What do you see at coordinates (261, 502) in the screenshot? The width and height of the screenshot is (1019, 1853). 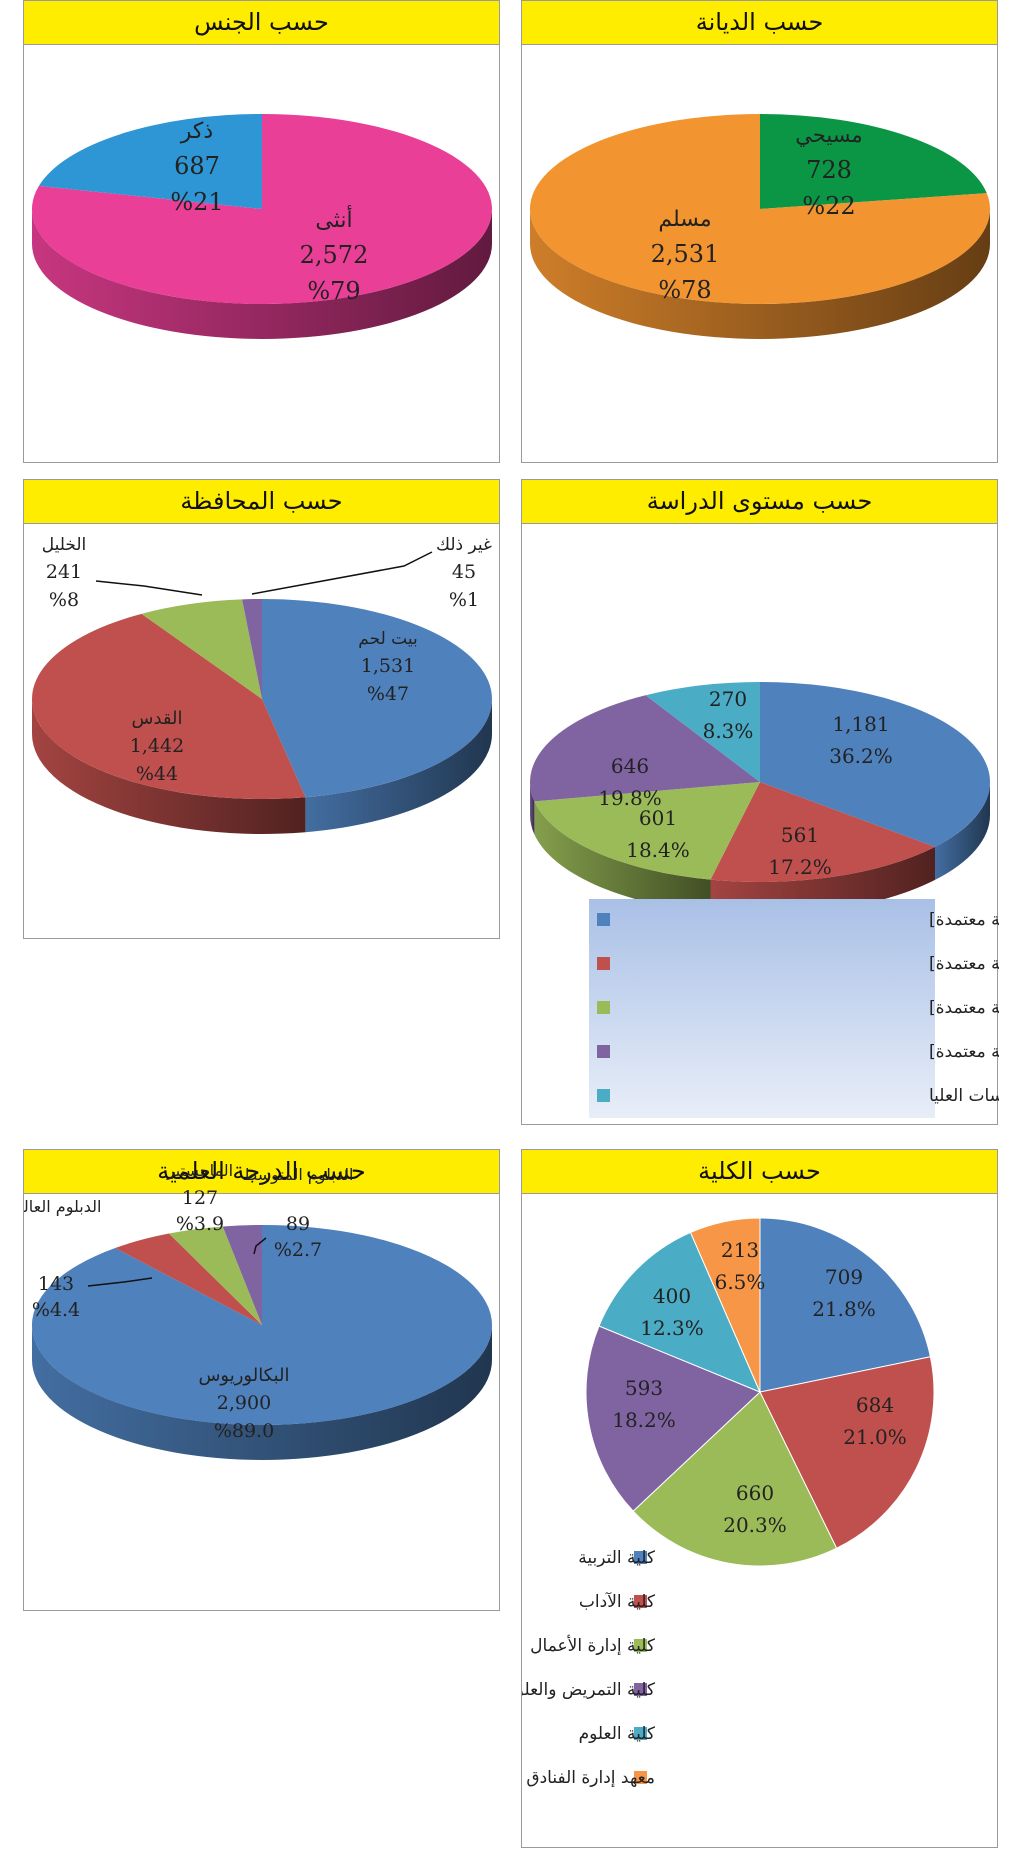 I see `chart-title: حسب المحافظة` at bounding box center [261, 502].